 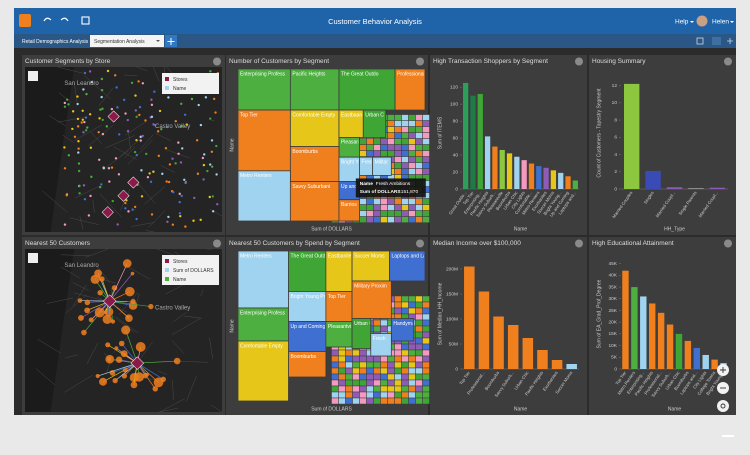 What do you see at coordinates (612, 346) in the screenshot?
I see `y-tick-label: 10K` at bounding box center [612, 346].